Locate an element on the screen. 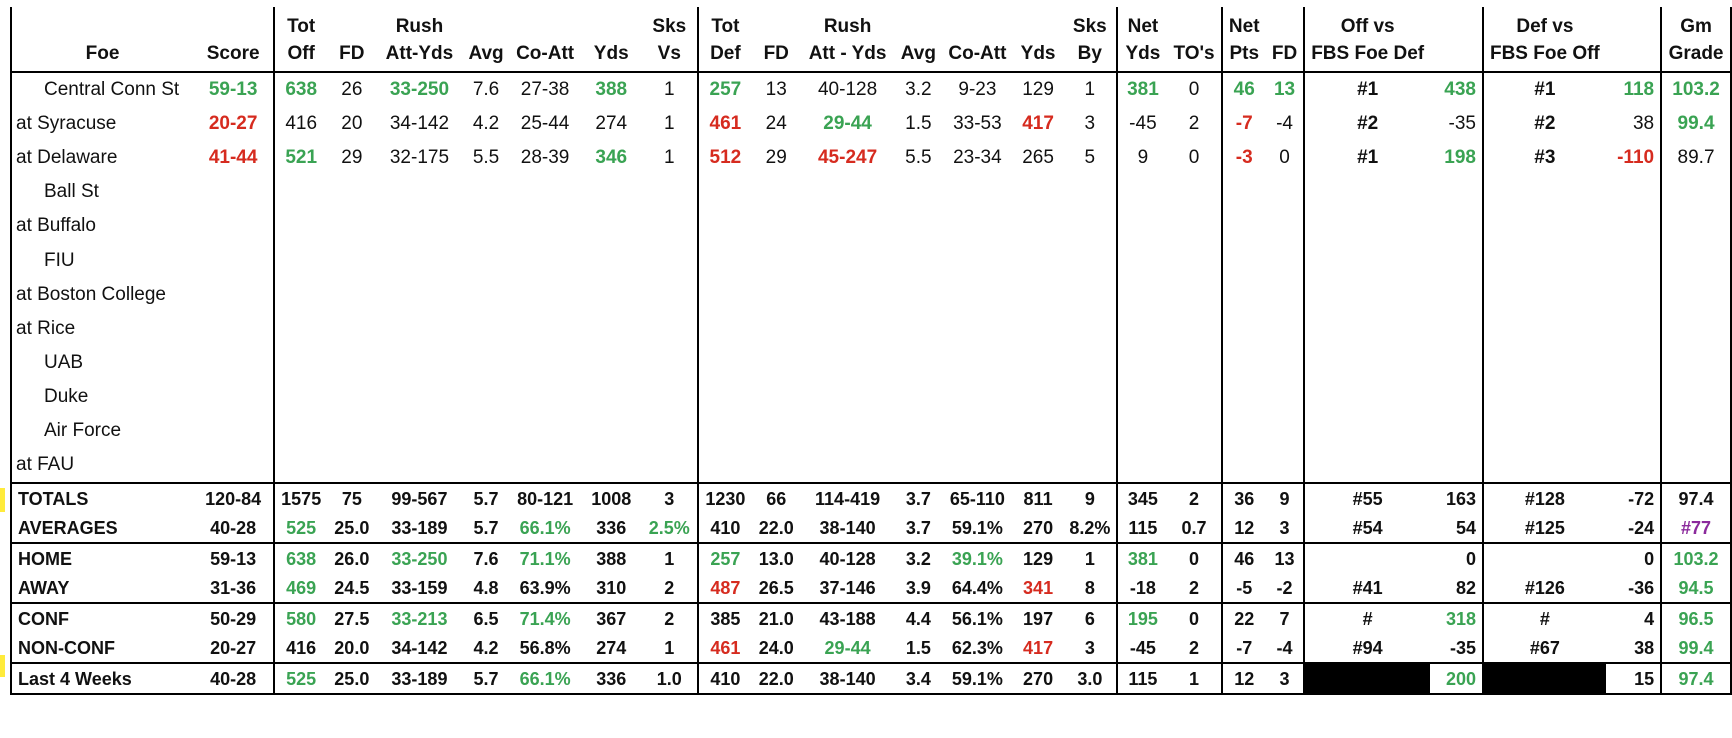 This screenshot has height=738, width=1732. cell-rush-att-yds: 32-175 is located at coordinates (419, 158).